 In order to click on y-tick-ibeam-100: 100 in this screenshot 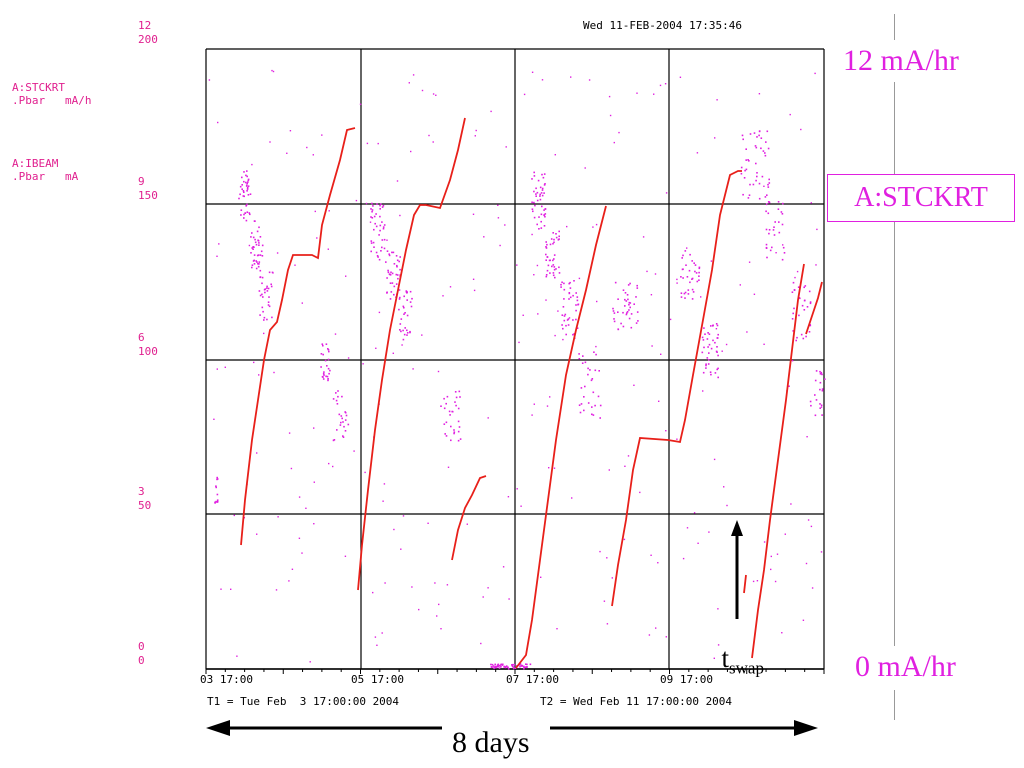, I will do `click(148, 351)`.